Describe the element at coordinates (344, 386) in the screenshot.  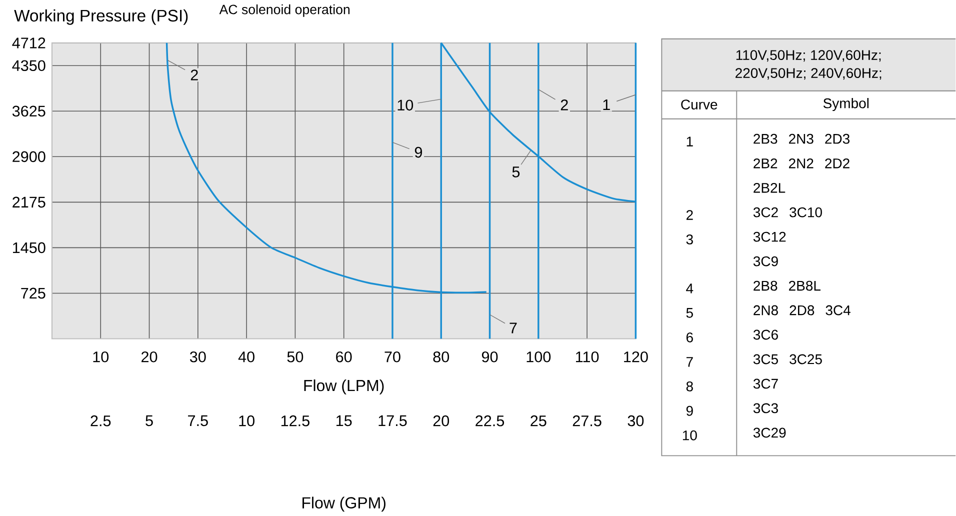
I see `x-axis-title: Flow (LPM)` at that location.